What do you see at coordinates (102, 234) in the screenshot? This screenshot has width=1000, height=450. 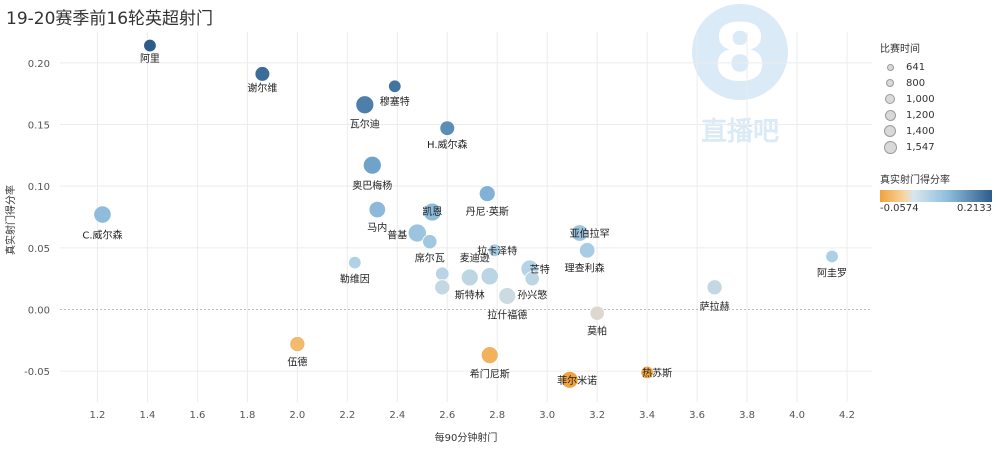 I see `point-label: C.威尔森` at bounding box center [102, 234].